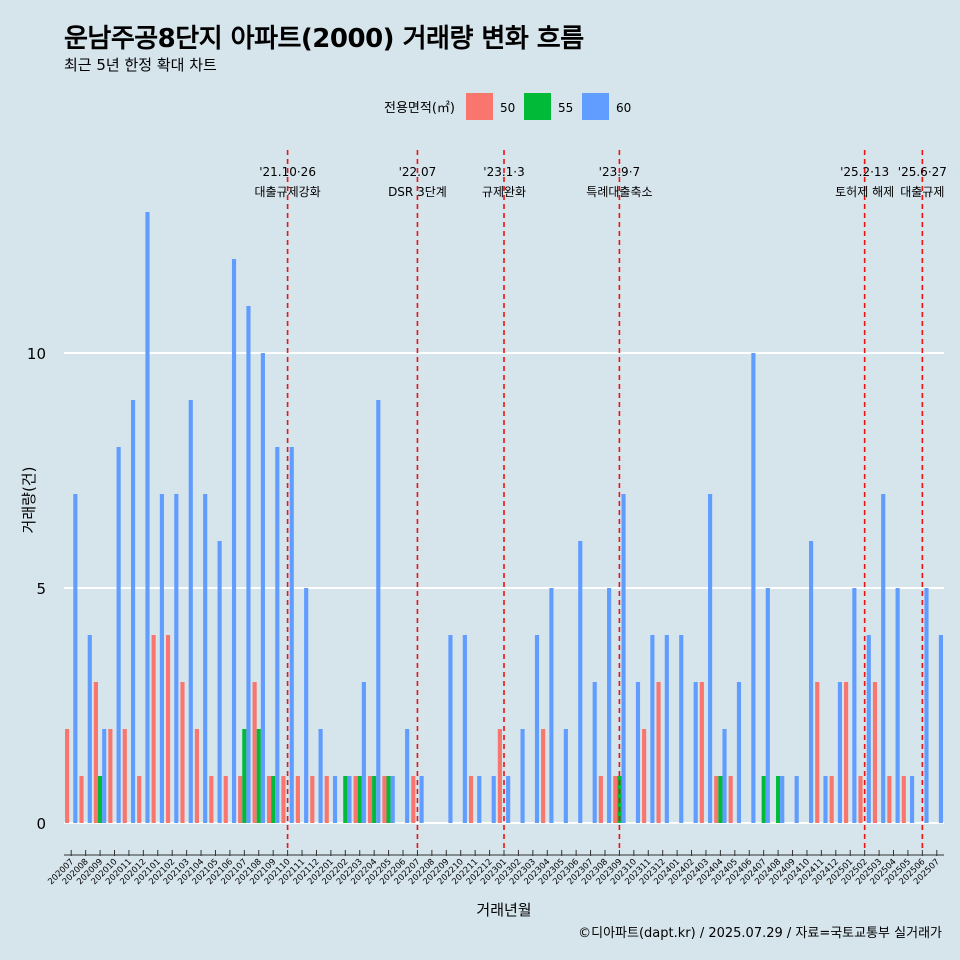 Image resolution: width=960 pixels, height=960 pixels. Describe the element at coordinates (287, 192) in the screenshot. I see `annotation-label: 대출규제강화` at that location.